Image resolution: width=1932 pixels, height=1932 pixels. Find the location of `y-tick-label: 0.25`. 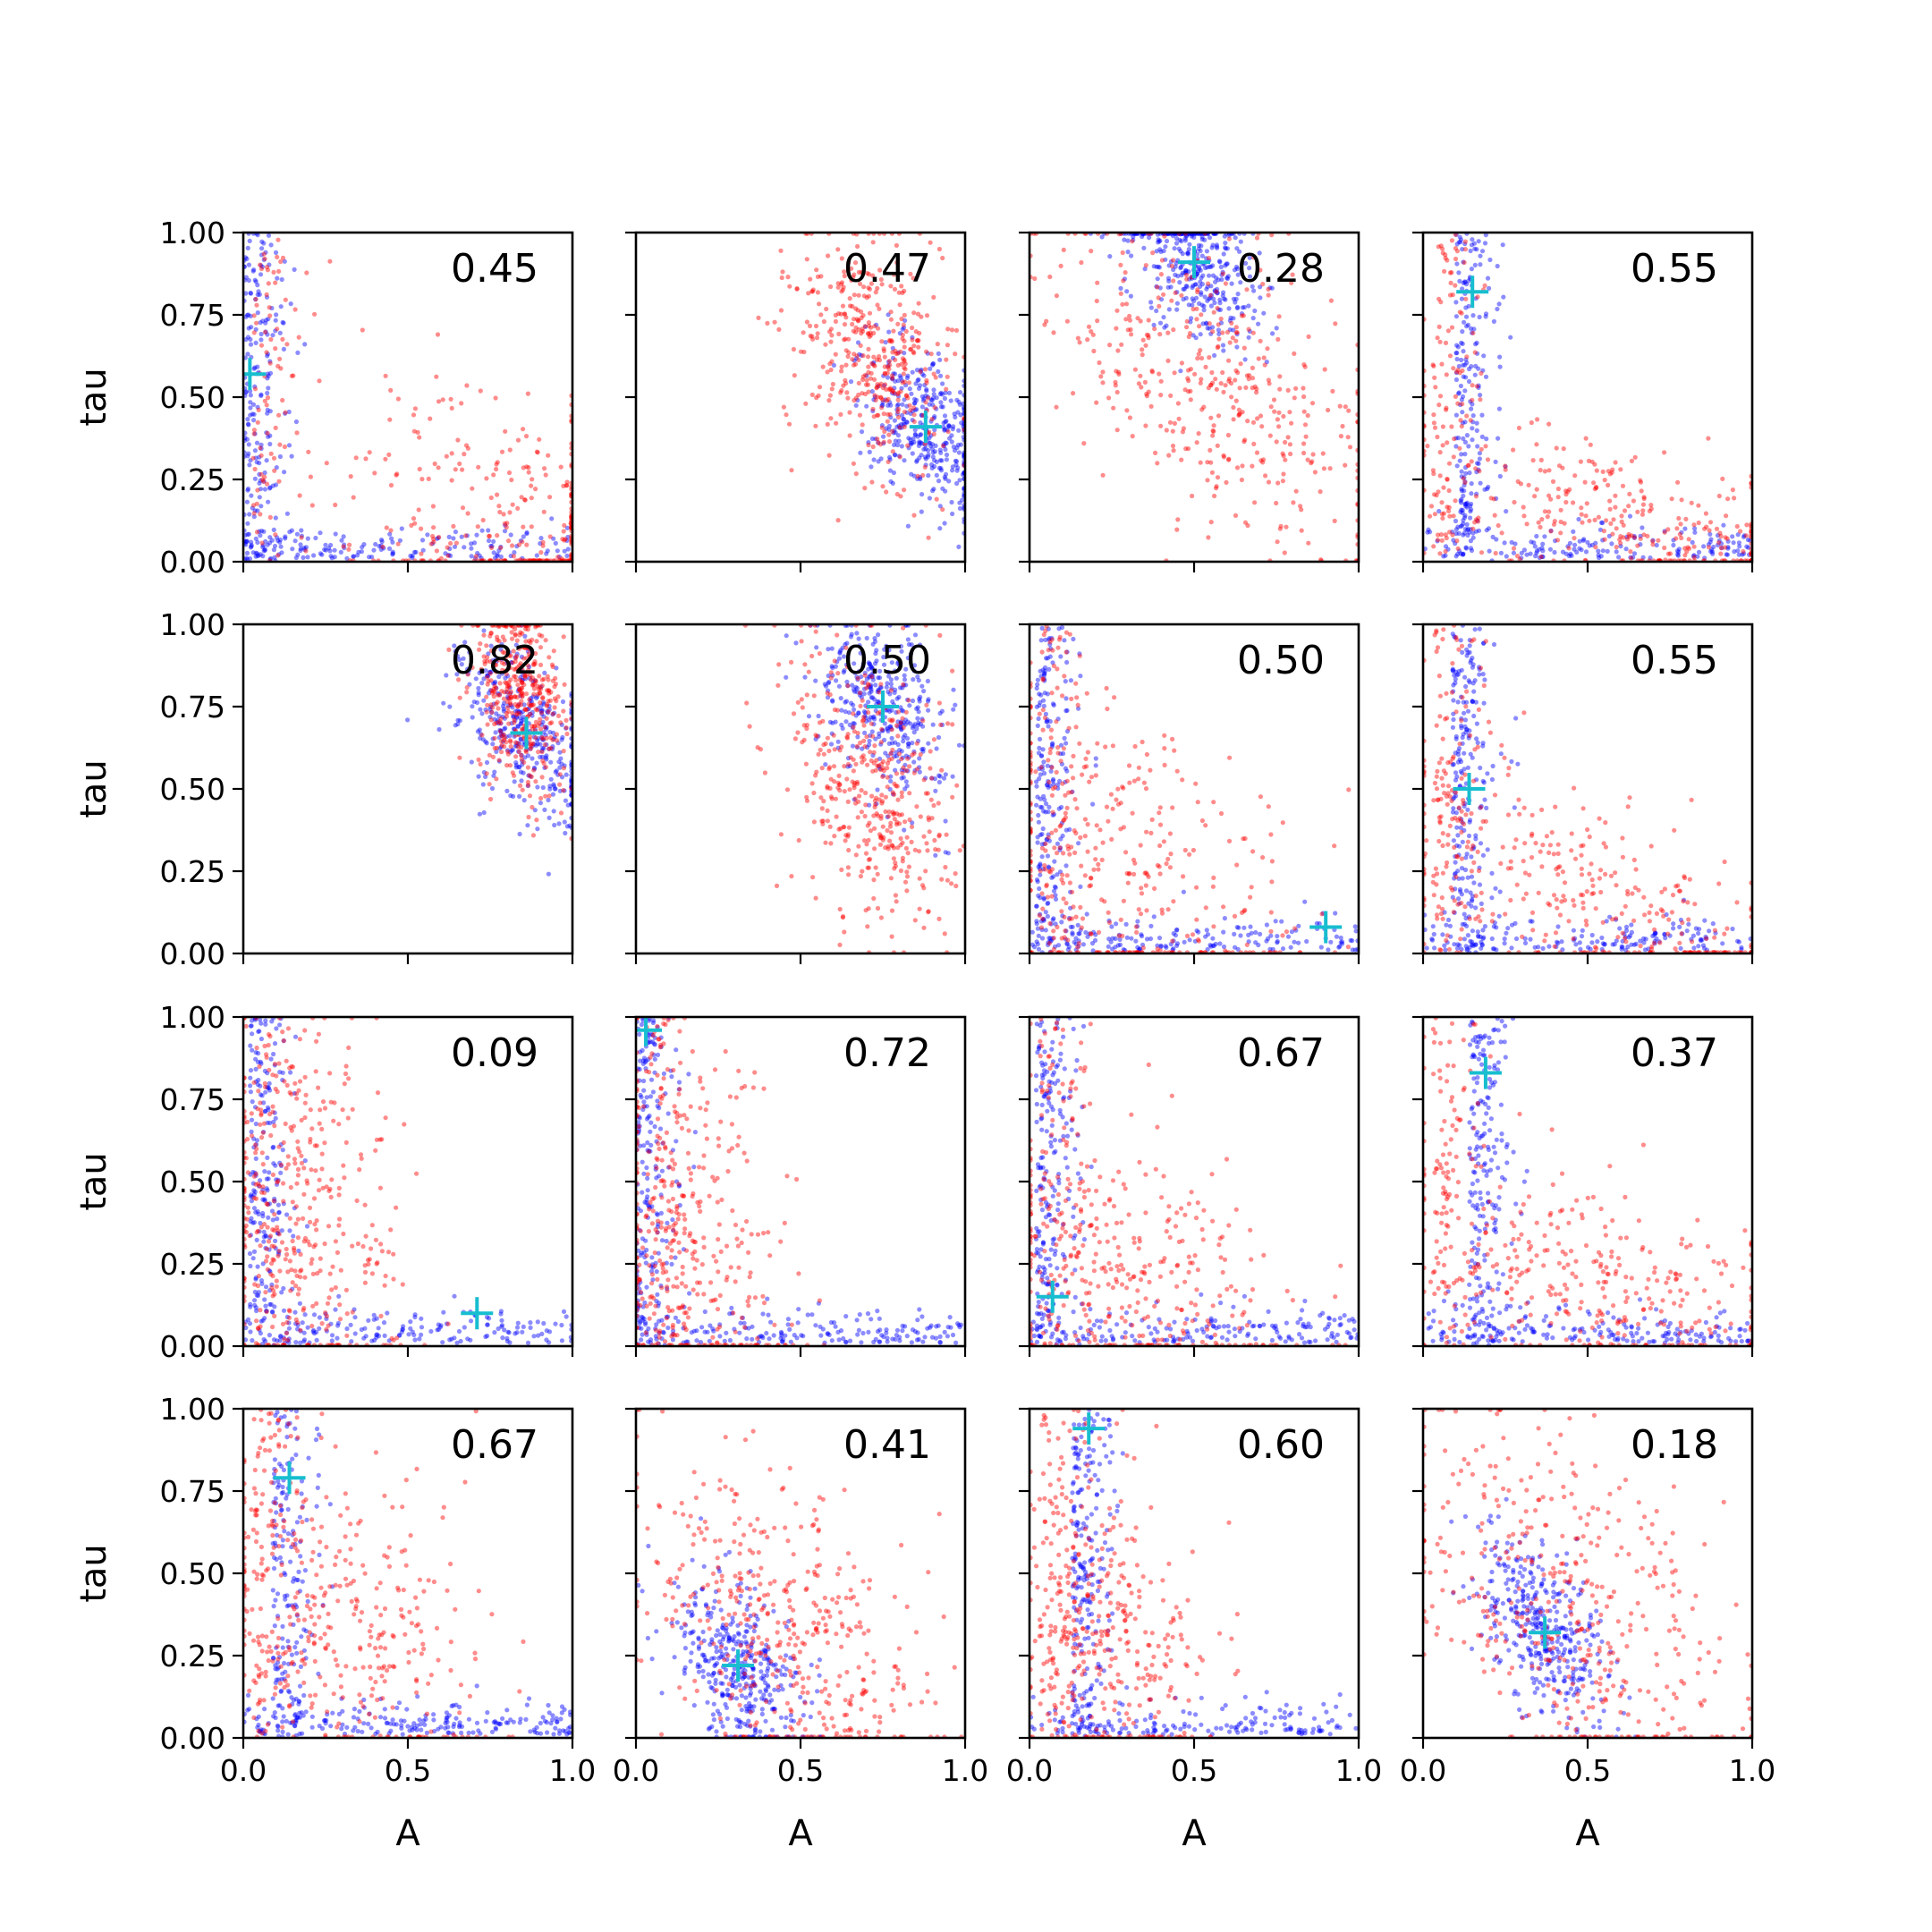

y-tick-label: 0.25 is located at coordinates (192, 479).